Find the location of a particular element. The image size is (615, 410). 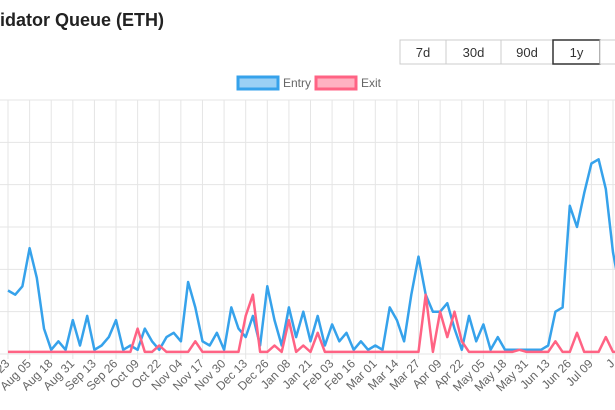

range-button-label: 1y is located at coordinates (577, 52).